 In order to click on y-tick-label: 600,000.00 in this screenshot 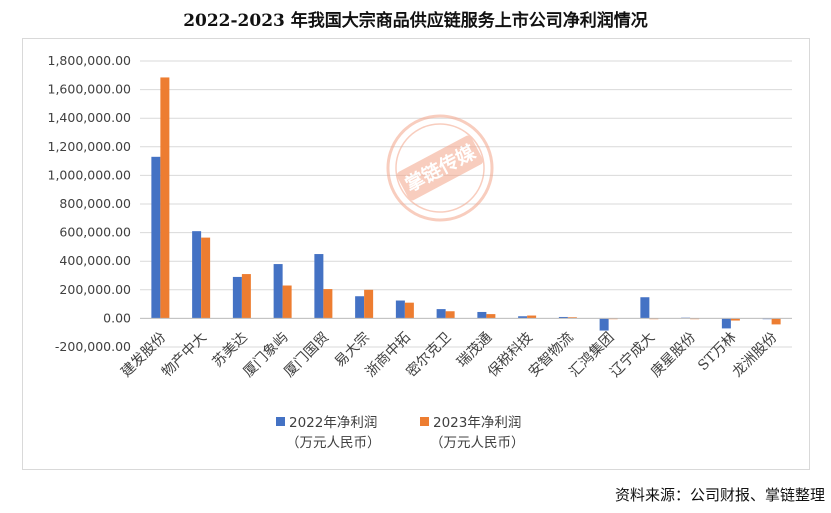, I will do `click(95, 232)`.